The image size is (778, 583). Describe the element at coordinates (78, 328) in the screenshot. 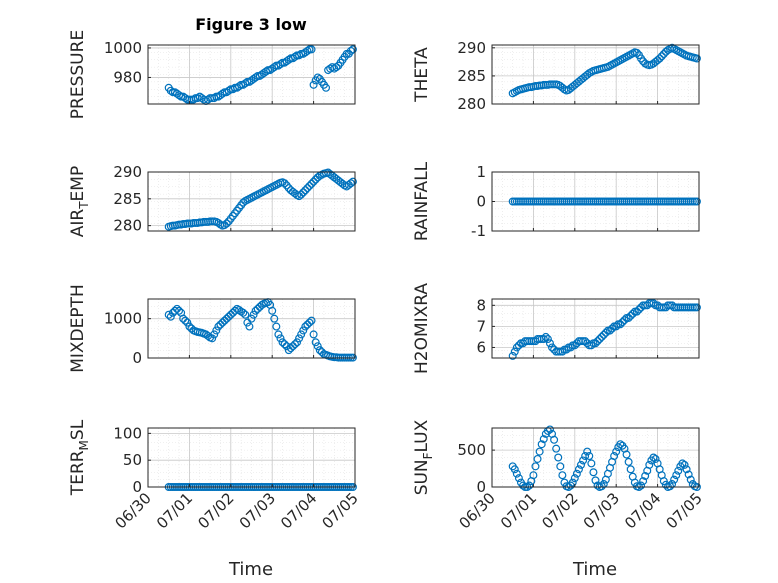

I see `y-axis-label: MIXDEPTH` at that location.